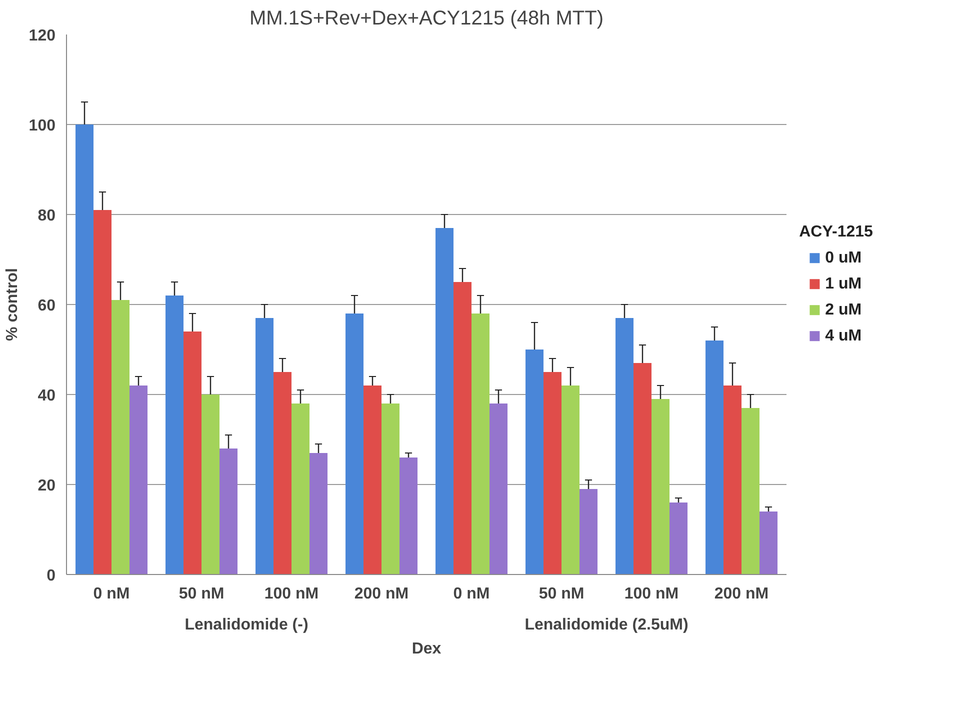 The height and width of the screenshot is (715, 961). I want to click on y-axis-title: % control, so click(12, 304).